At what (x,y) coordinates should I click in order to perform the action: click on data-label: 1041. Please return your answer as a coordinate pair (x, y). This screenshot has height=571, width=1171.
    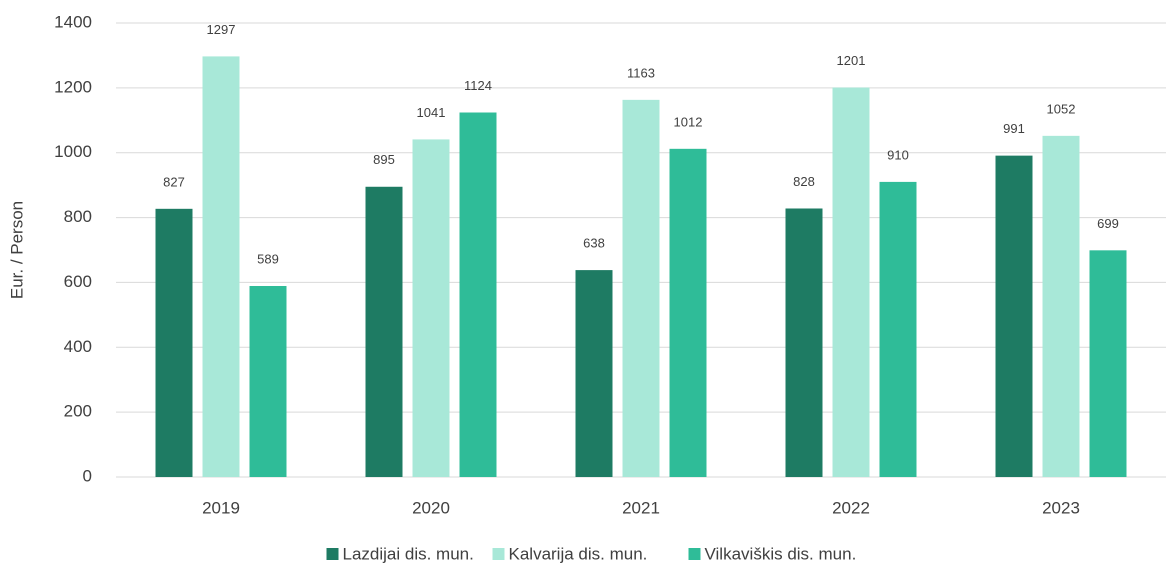
    Looking at the image, I should click on (431, 112).